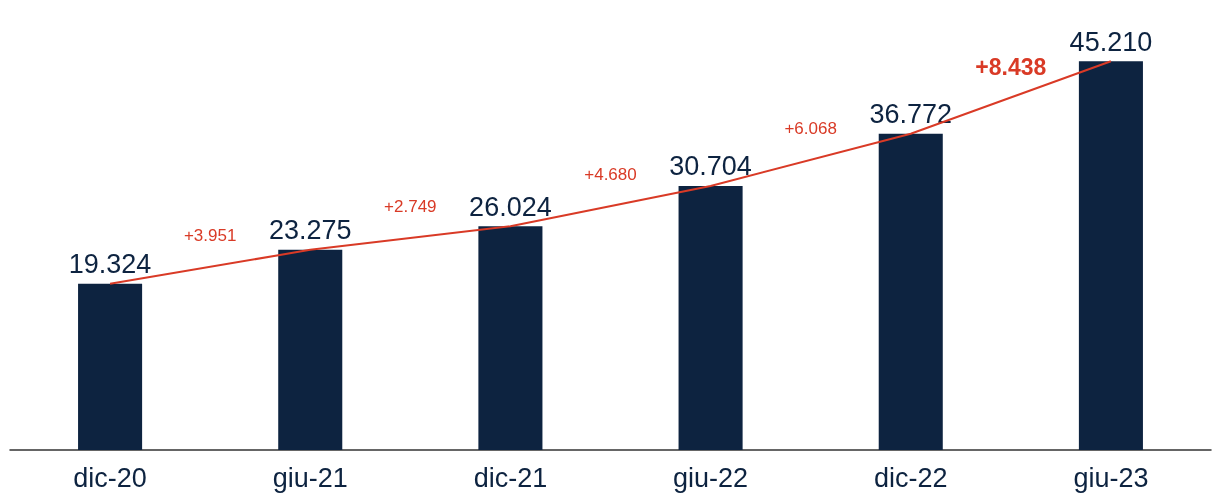 Image resolution: width=1221 pixels, height=504 pixels. What do you see at coordinates (810, 128) in the screenshot?
I see `annotation: +6.068` at bounding box center [810, 128].